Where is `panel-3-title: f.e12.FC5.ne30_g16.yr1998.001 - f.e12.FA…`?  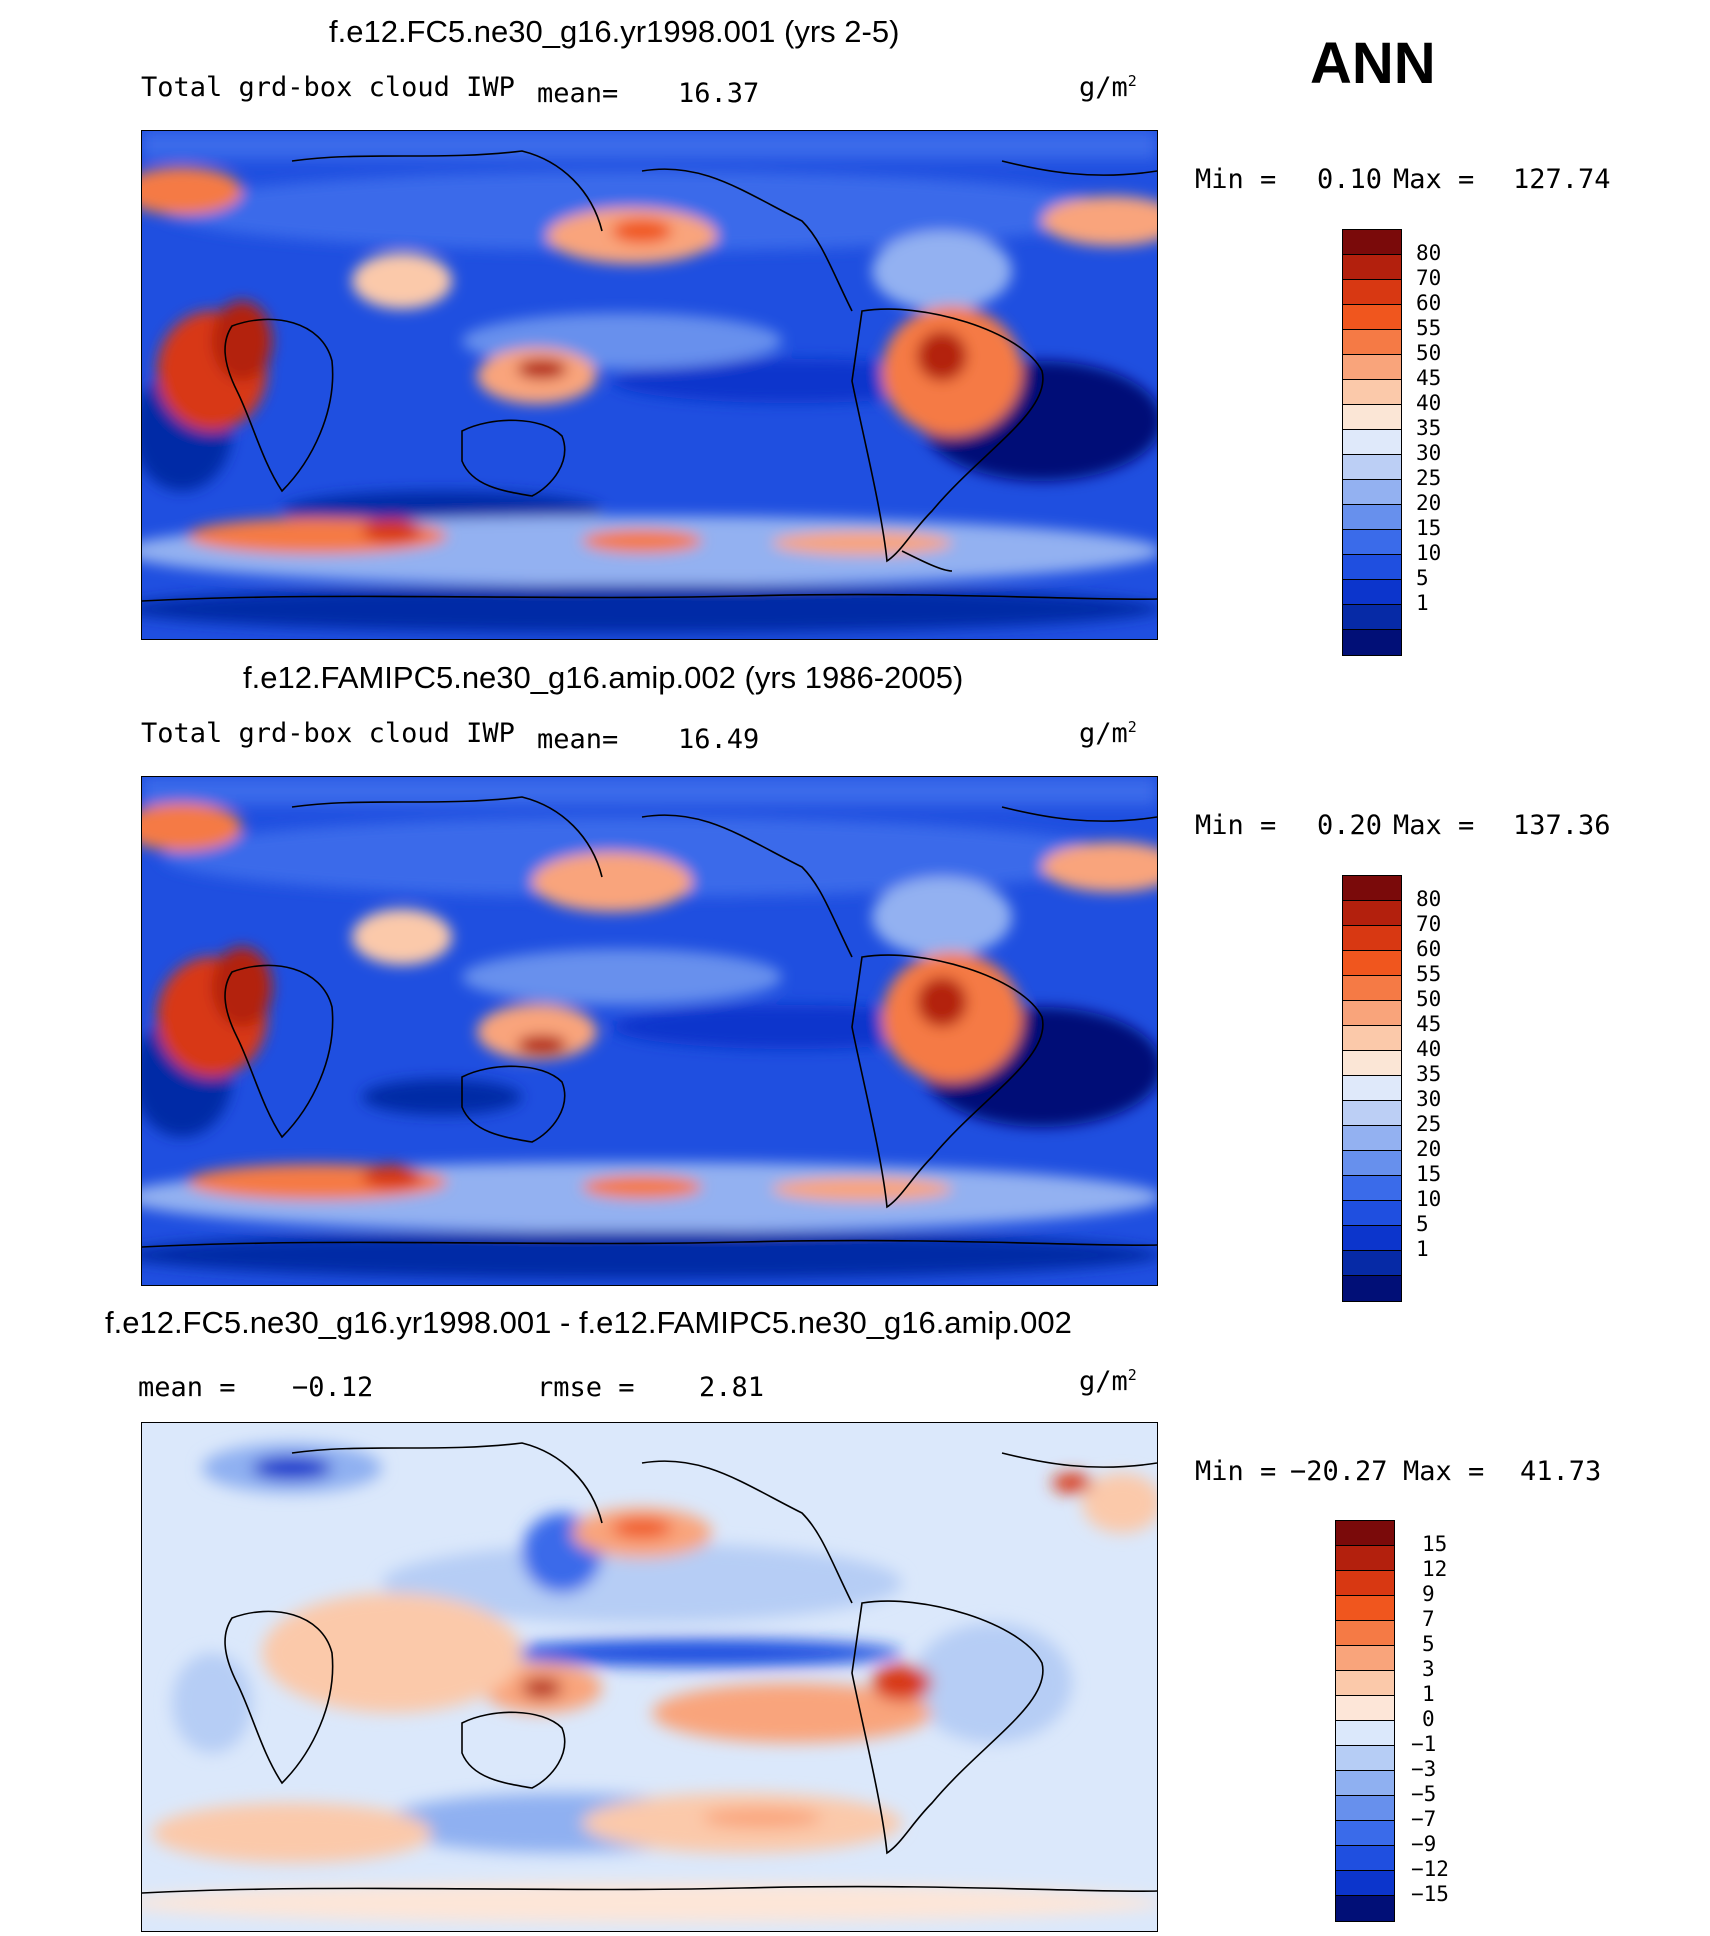 panel-3-title: f.e12.FC5.ne30_g16.yr1998.001 - f.e12.FA… is located at coordinates (588, 1322).